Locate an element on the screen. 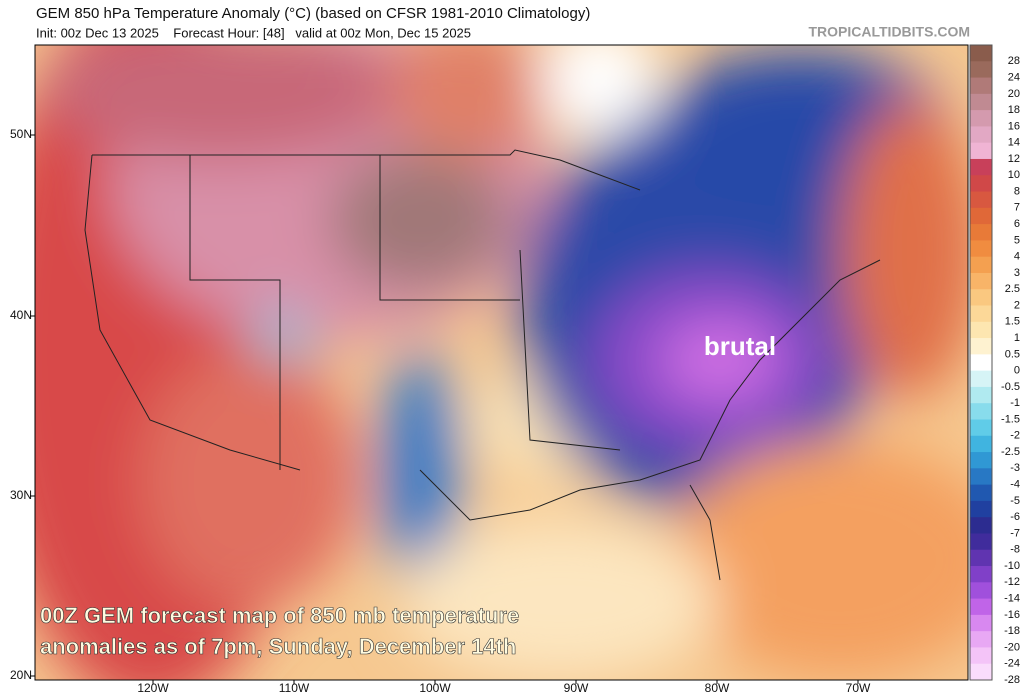 The height and width of the screenshot is (696, 1024). colorbar-label: 2 is located at coordinates (1017, 305).